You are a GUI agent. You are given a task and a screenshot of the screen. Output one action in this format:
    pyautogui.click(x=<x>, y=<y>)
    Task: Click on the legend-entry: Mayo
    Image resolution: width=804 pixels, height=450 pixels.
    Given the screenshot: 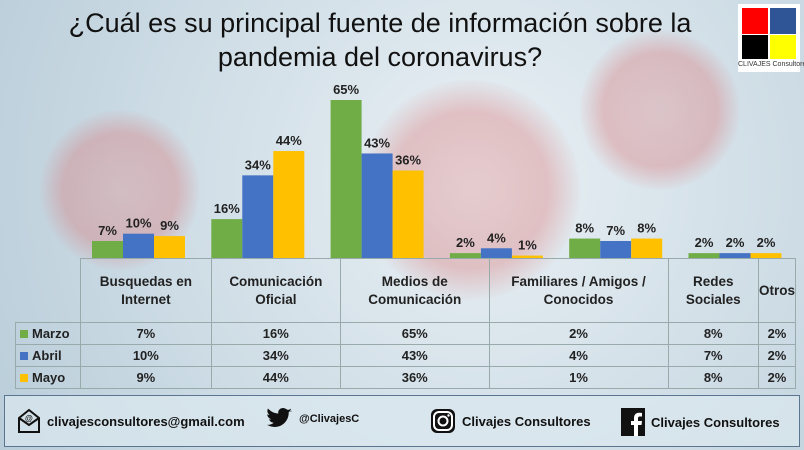 What is the action you would take?
    pyautogui.click(x=48, y=377)
    